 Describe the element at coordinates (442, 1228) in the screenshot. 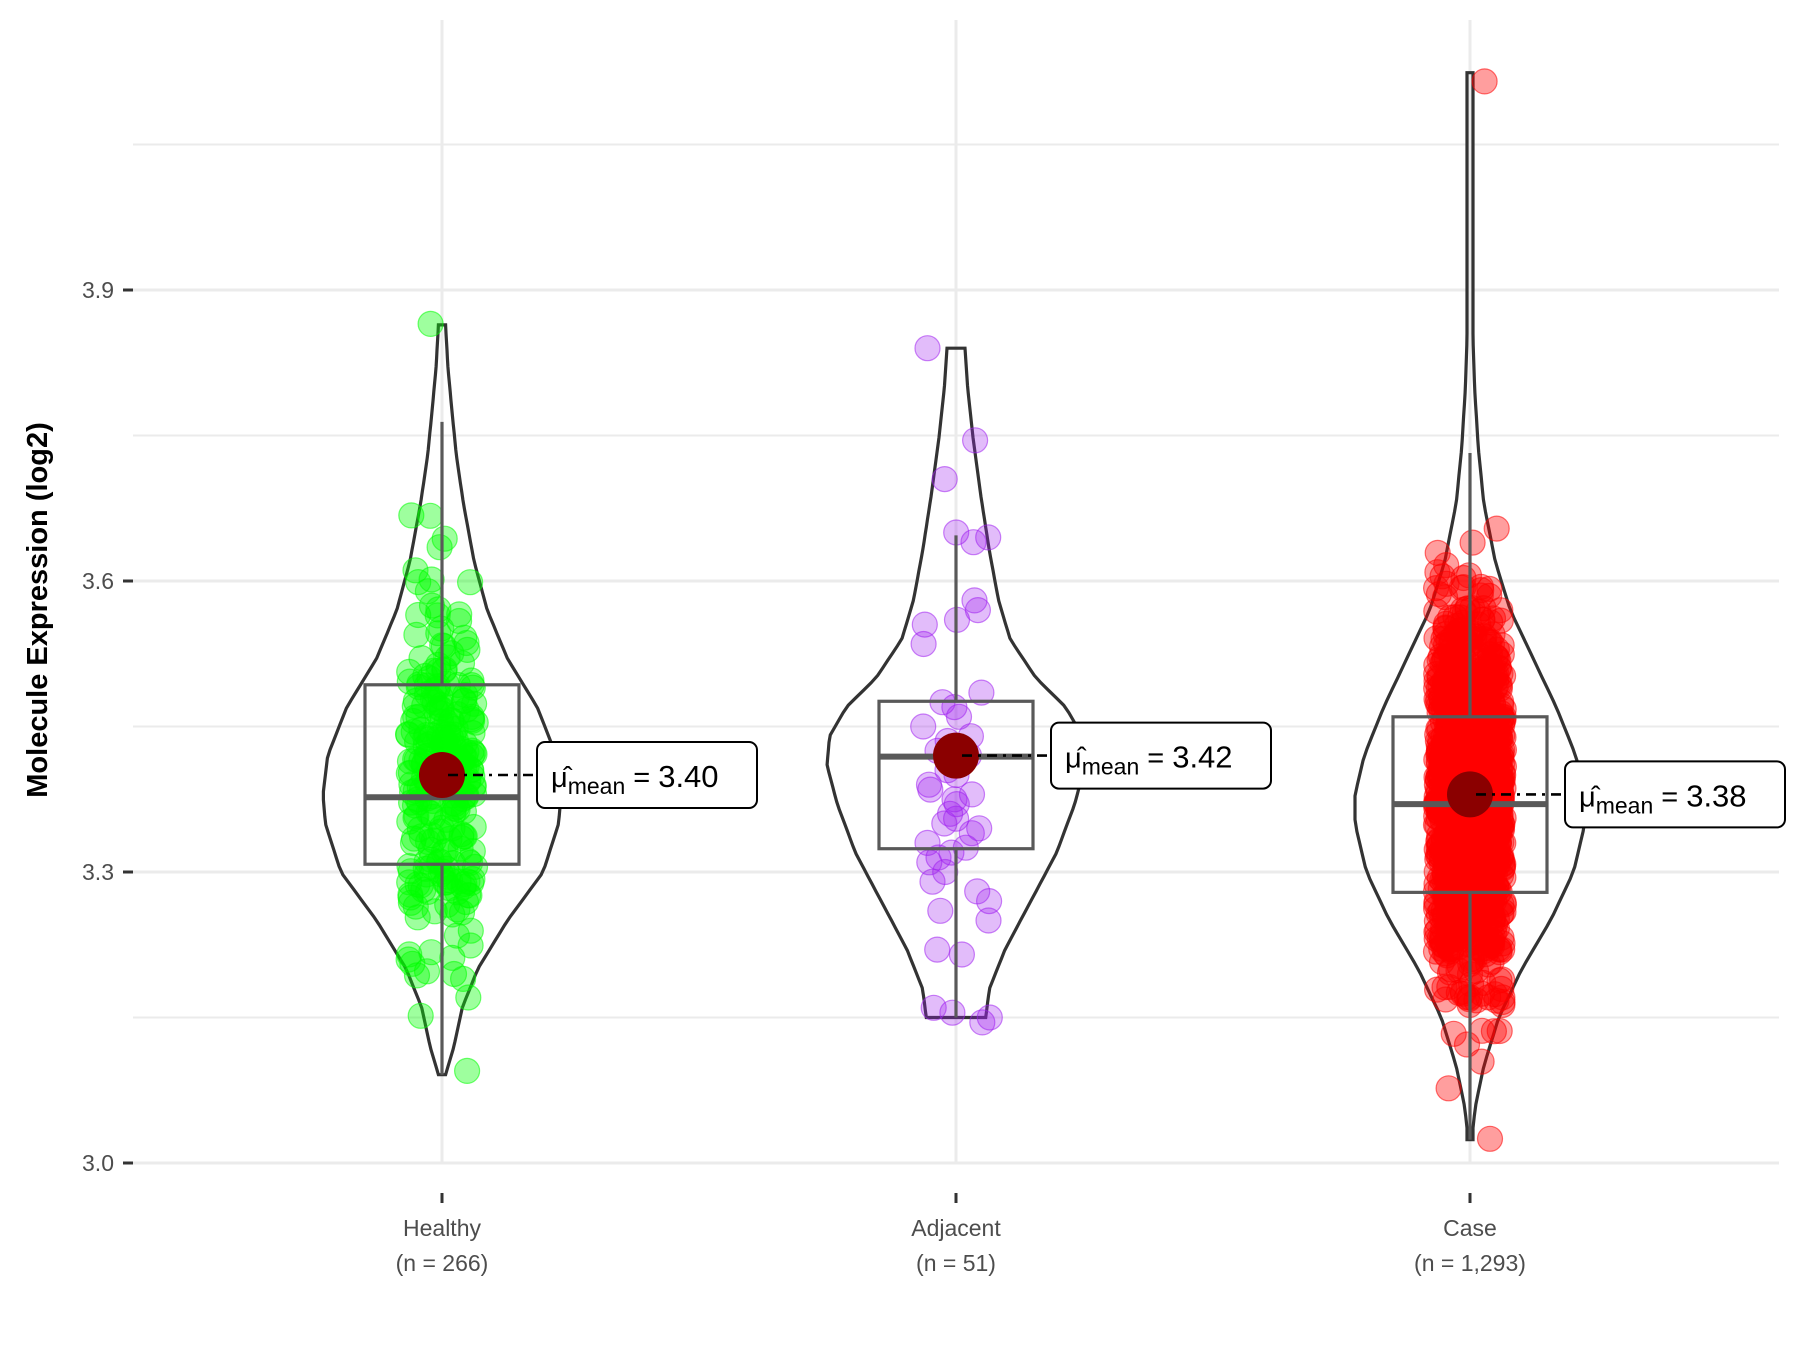

I see `x-tick-label-healthy: Healthy` at that location.